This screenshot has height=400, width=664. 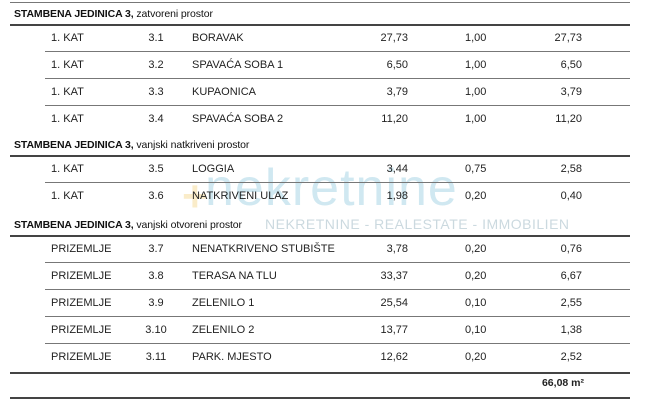 I want to click on cell-area: 12,62, so click(x=394, y=357).